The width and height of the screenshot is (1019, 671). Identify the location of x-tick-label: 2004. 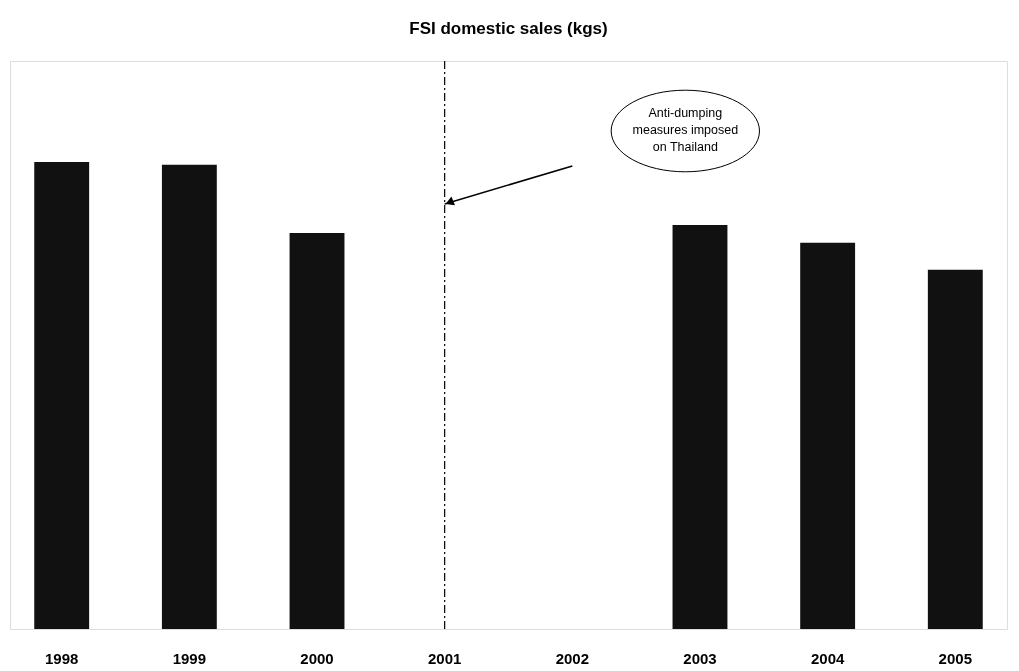
(827, 658).